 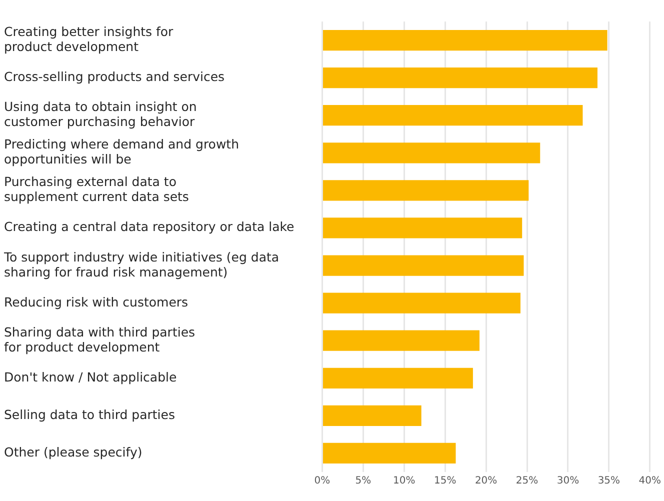 I want to click on y-tick-label: Creating a central data repository or data lake, so click(x=149, y=226).